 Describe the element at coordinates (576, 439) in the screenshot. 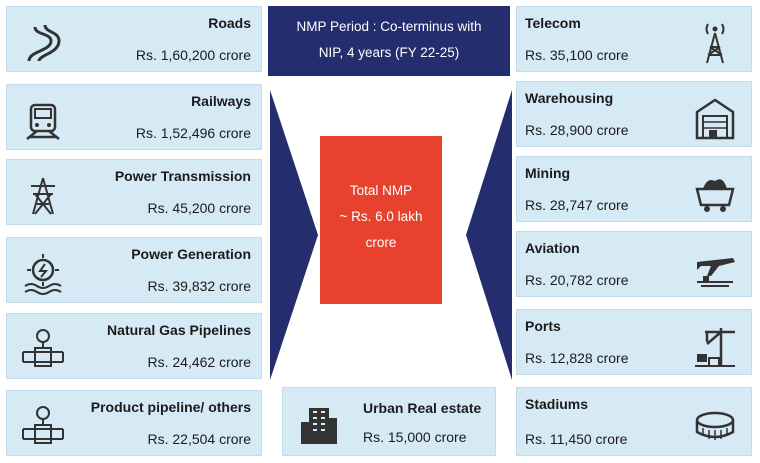

I see `stadiums-value: Rs. 11,450 crore` at that location.